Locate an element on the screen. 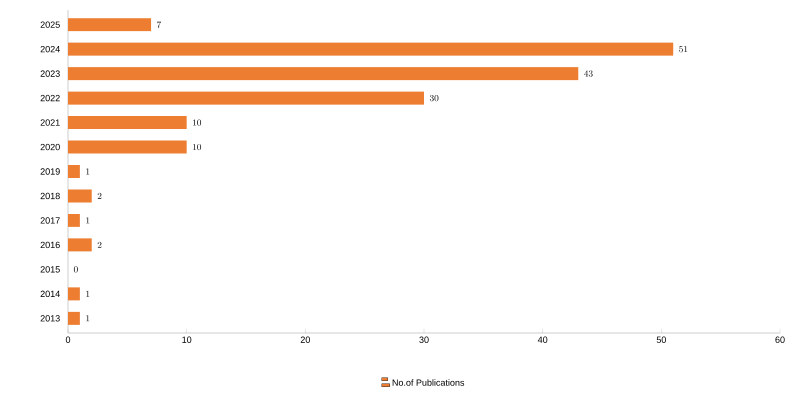 Image resolution: width=791 pixels, height=407 pixels. y-tick-label: 2020 is located at coordinates (50, 147).